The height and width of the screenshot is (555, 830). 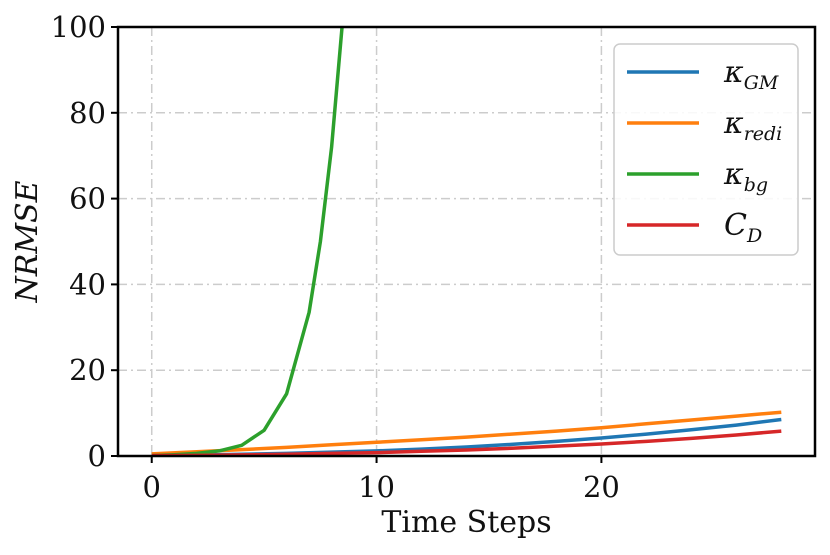 I want to click on legend: κGM κredi κbg CD, so click(x=706, y=149).